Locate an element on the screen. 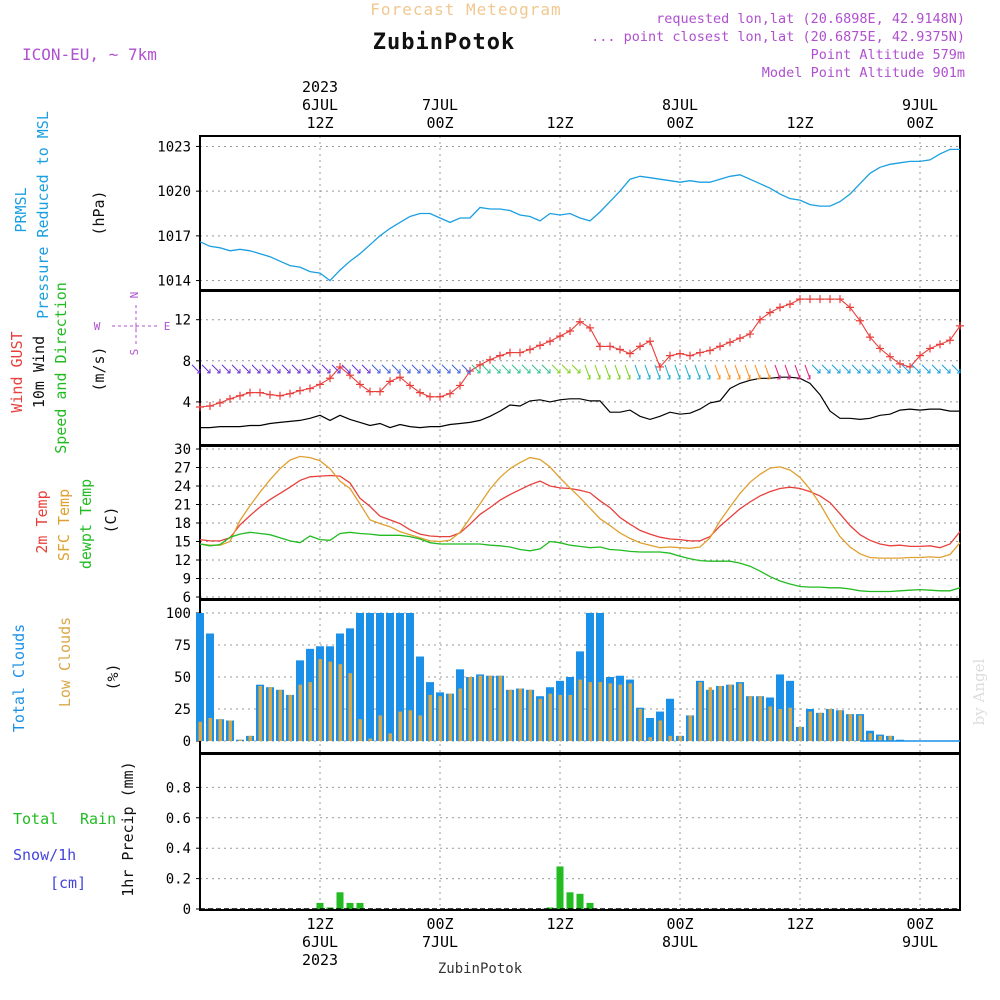 The width and height of the screenshot is (1000, 1000). rain-label: Rain is located at coordinates (98, 819).